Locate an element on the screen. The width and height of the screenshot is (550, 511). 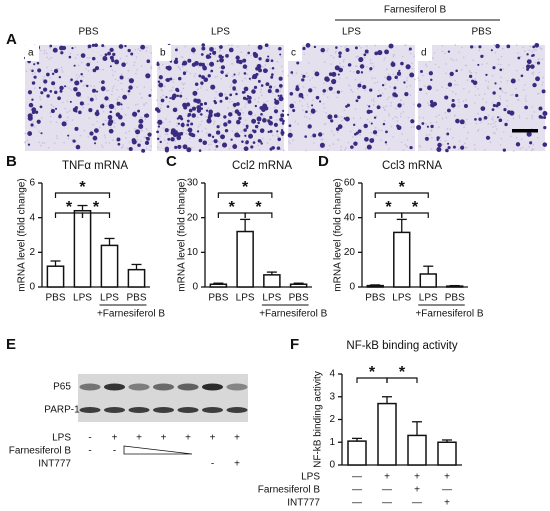
significance-star: * is located at coordinates (388, 207).